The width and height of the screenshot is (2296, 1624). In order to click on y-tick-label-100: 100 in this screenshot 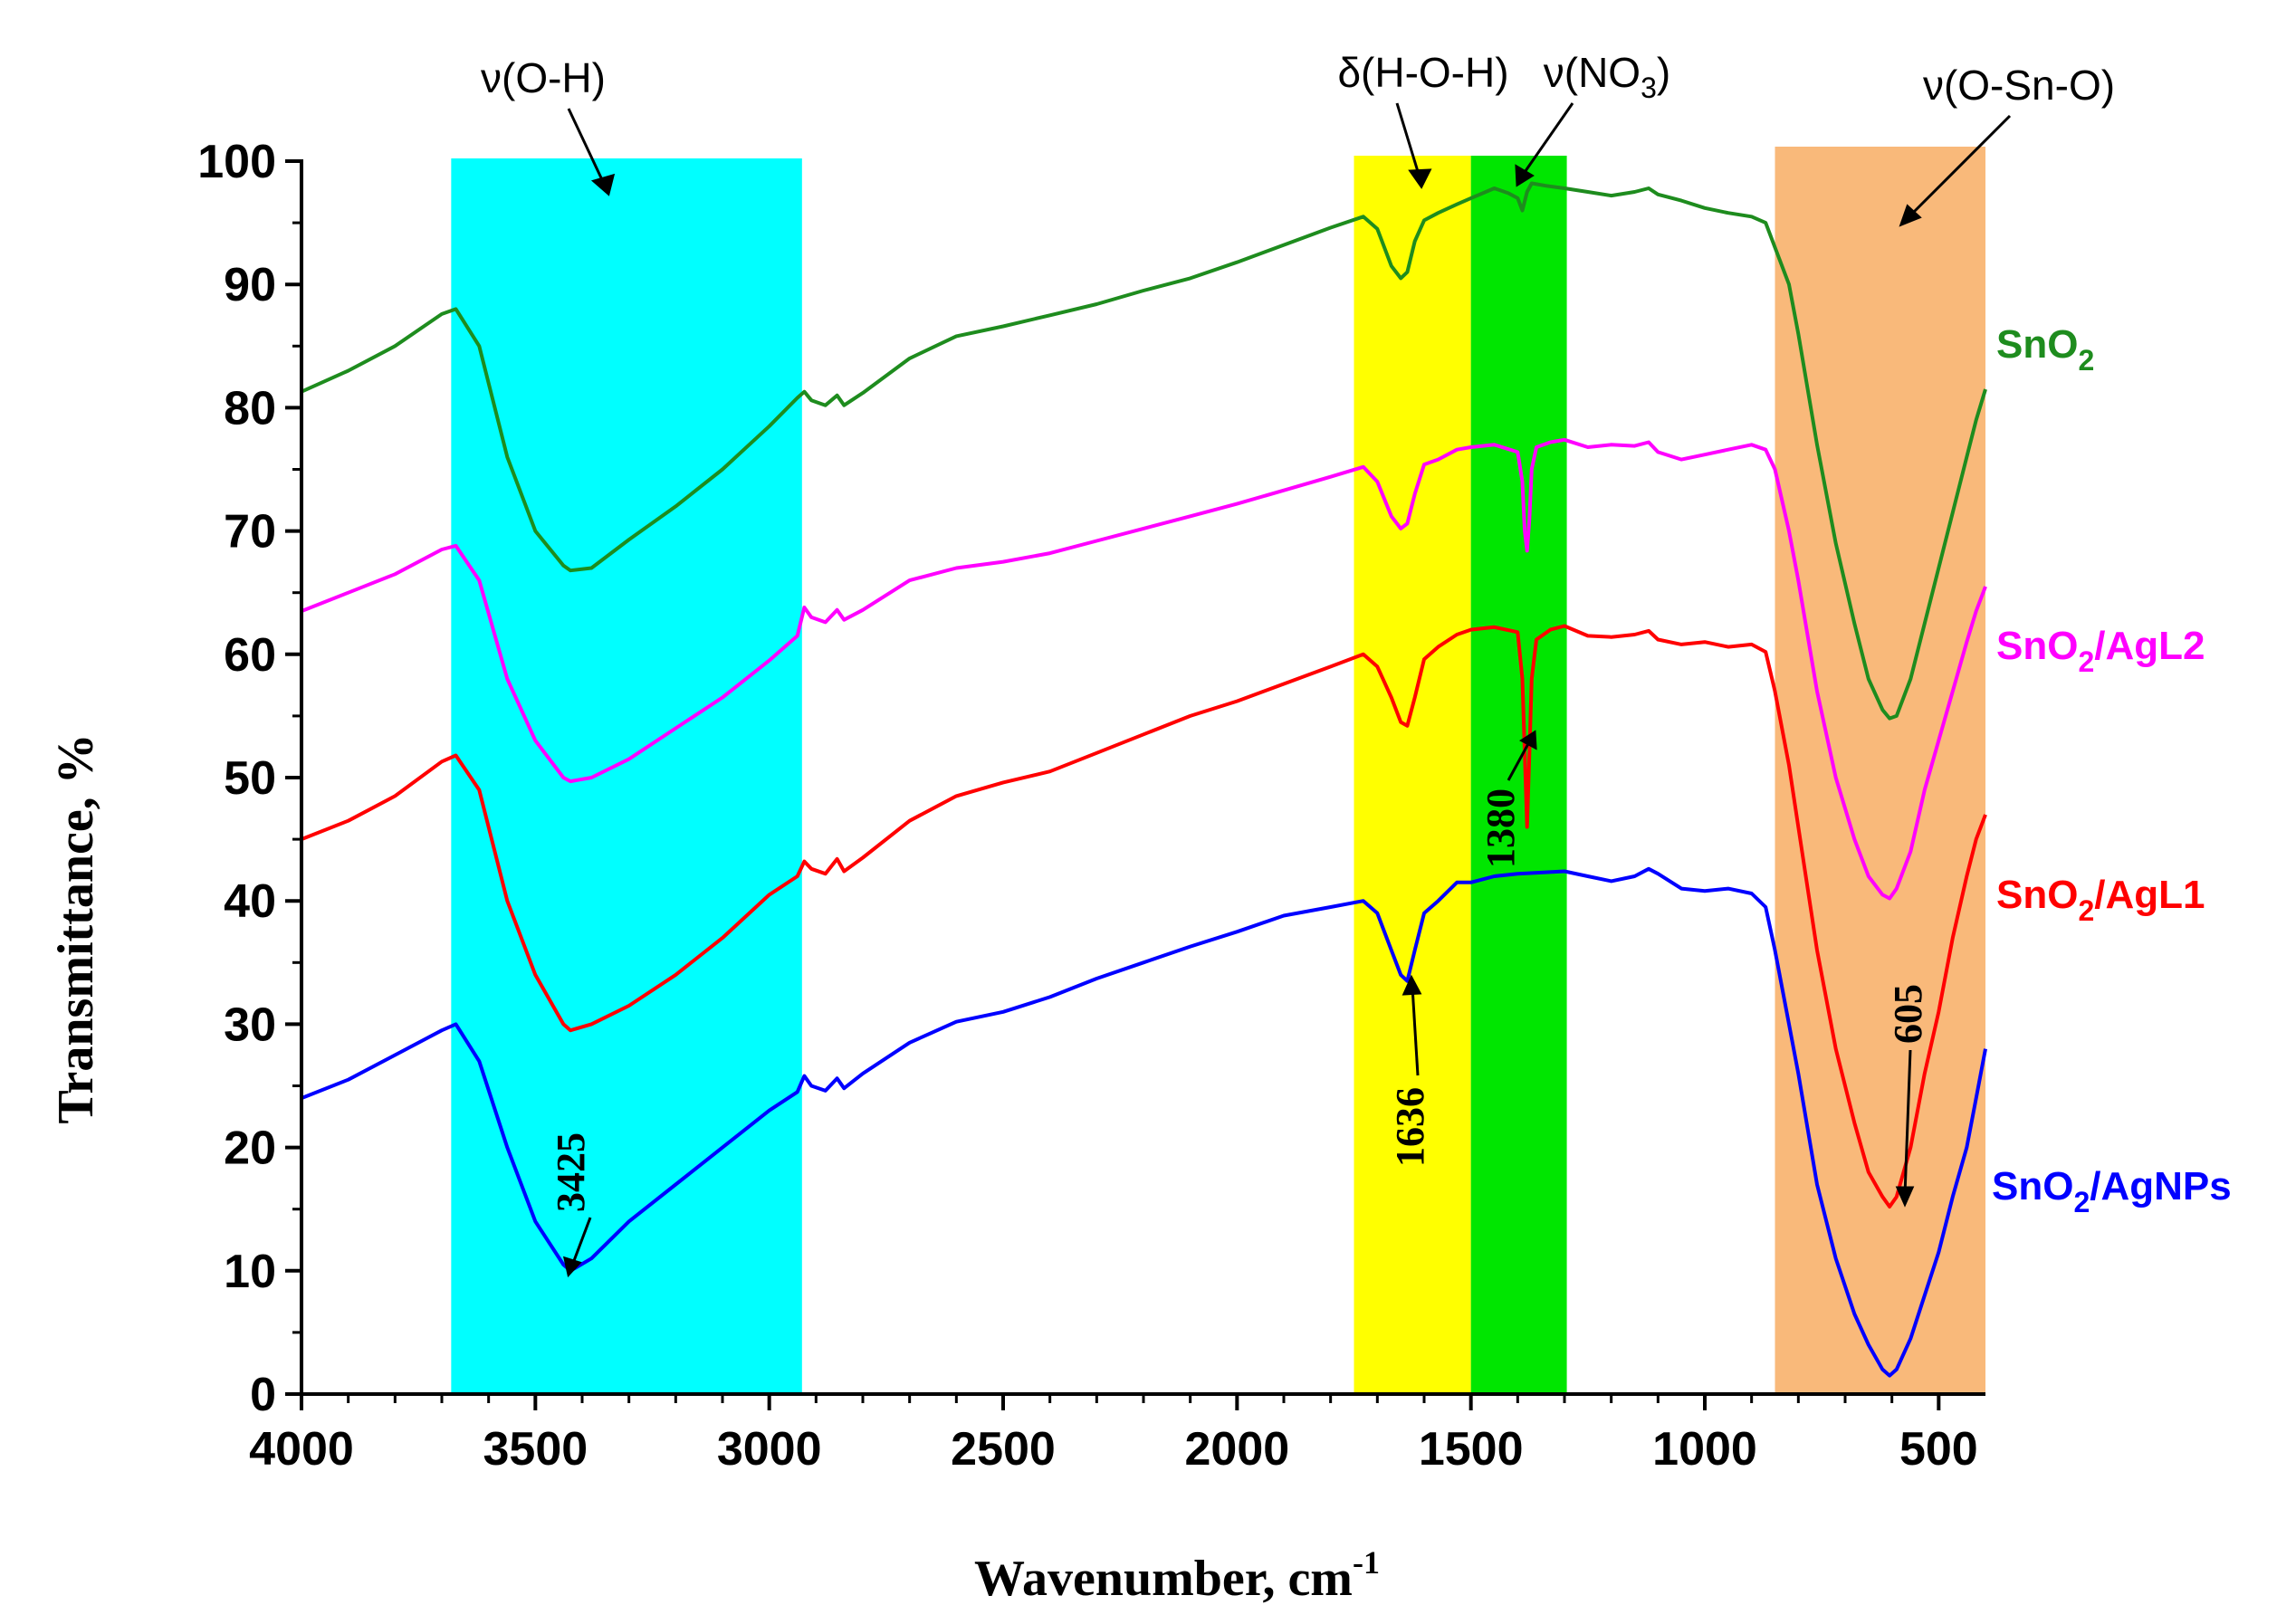, I will do `click(237, 162)`.